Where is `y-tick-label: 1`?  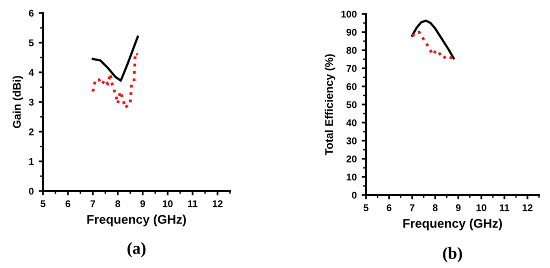
y-tick-label: 1 is located at coordinates (31, 161).